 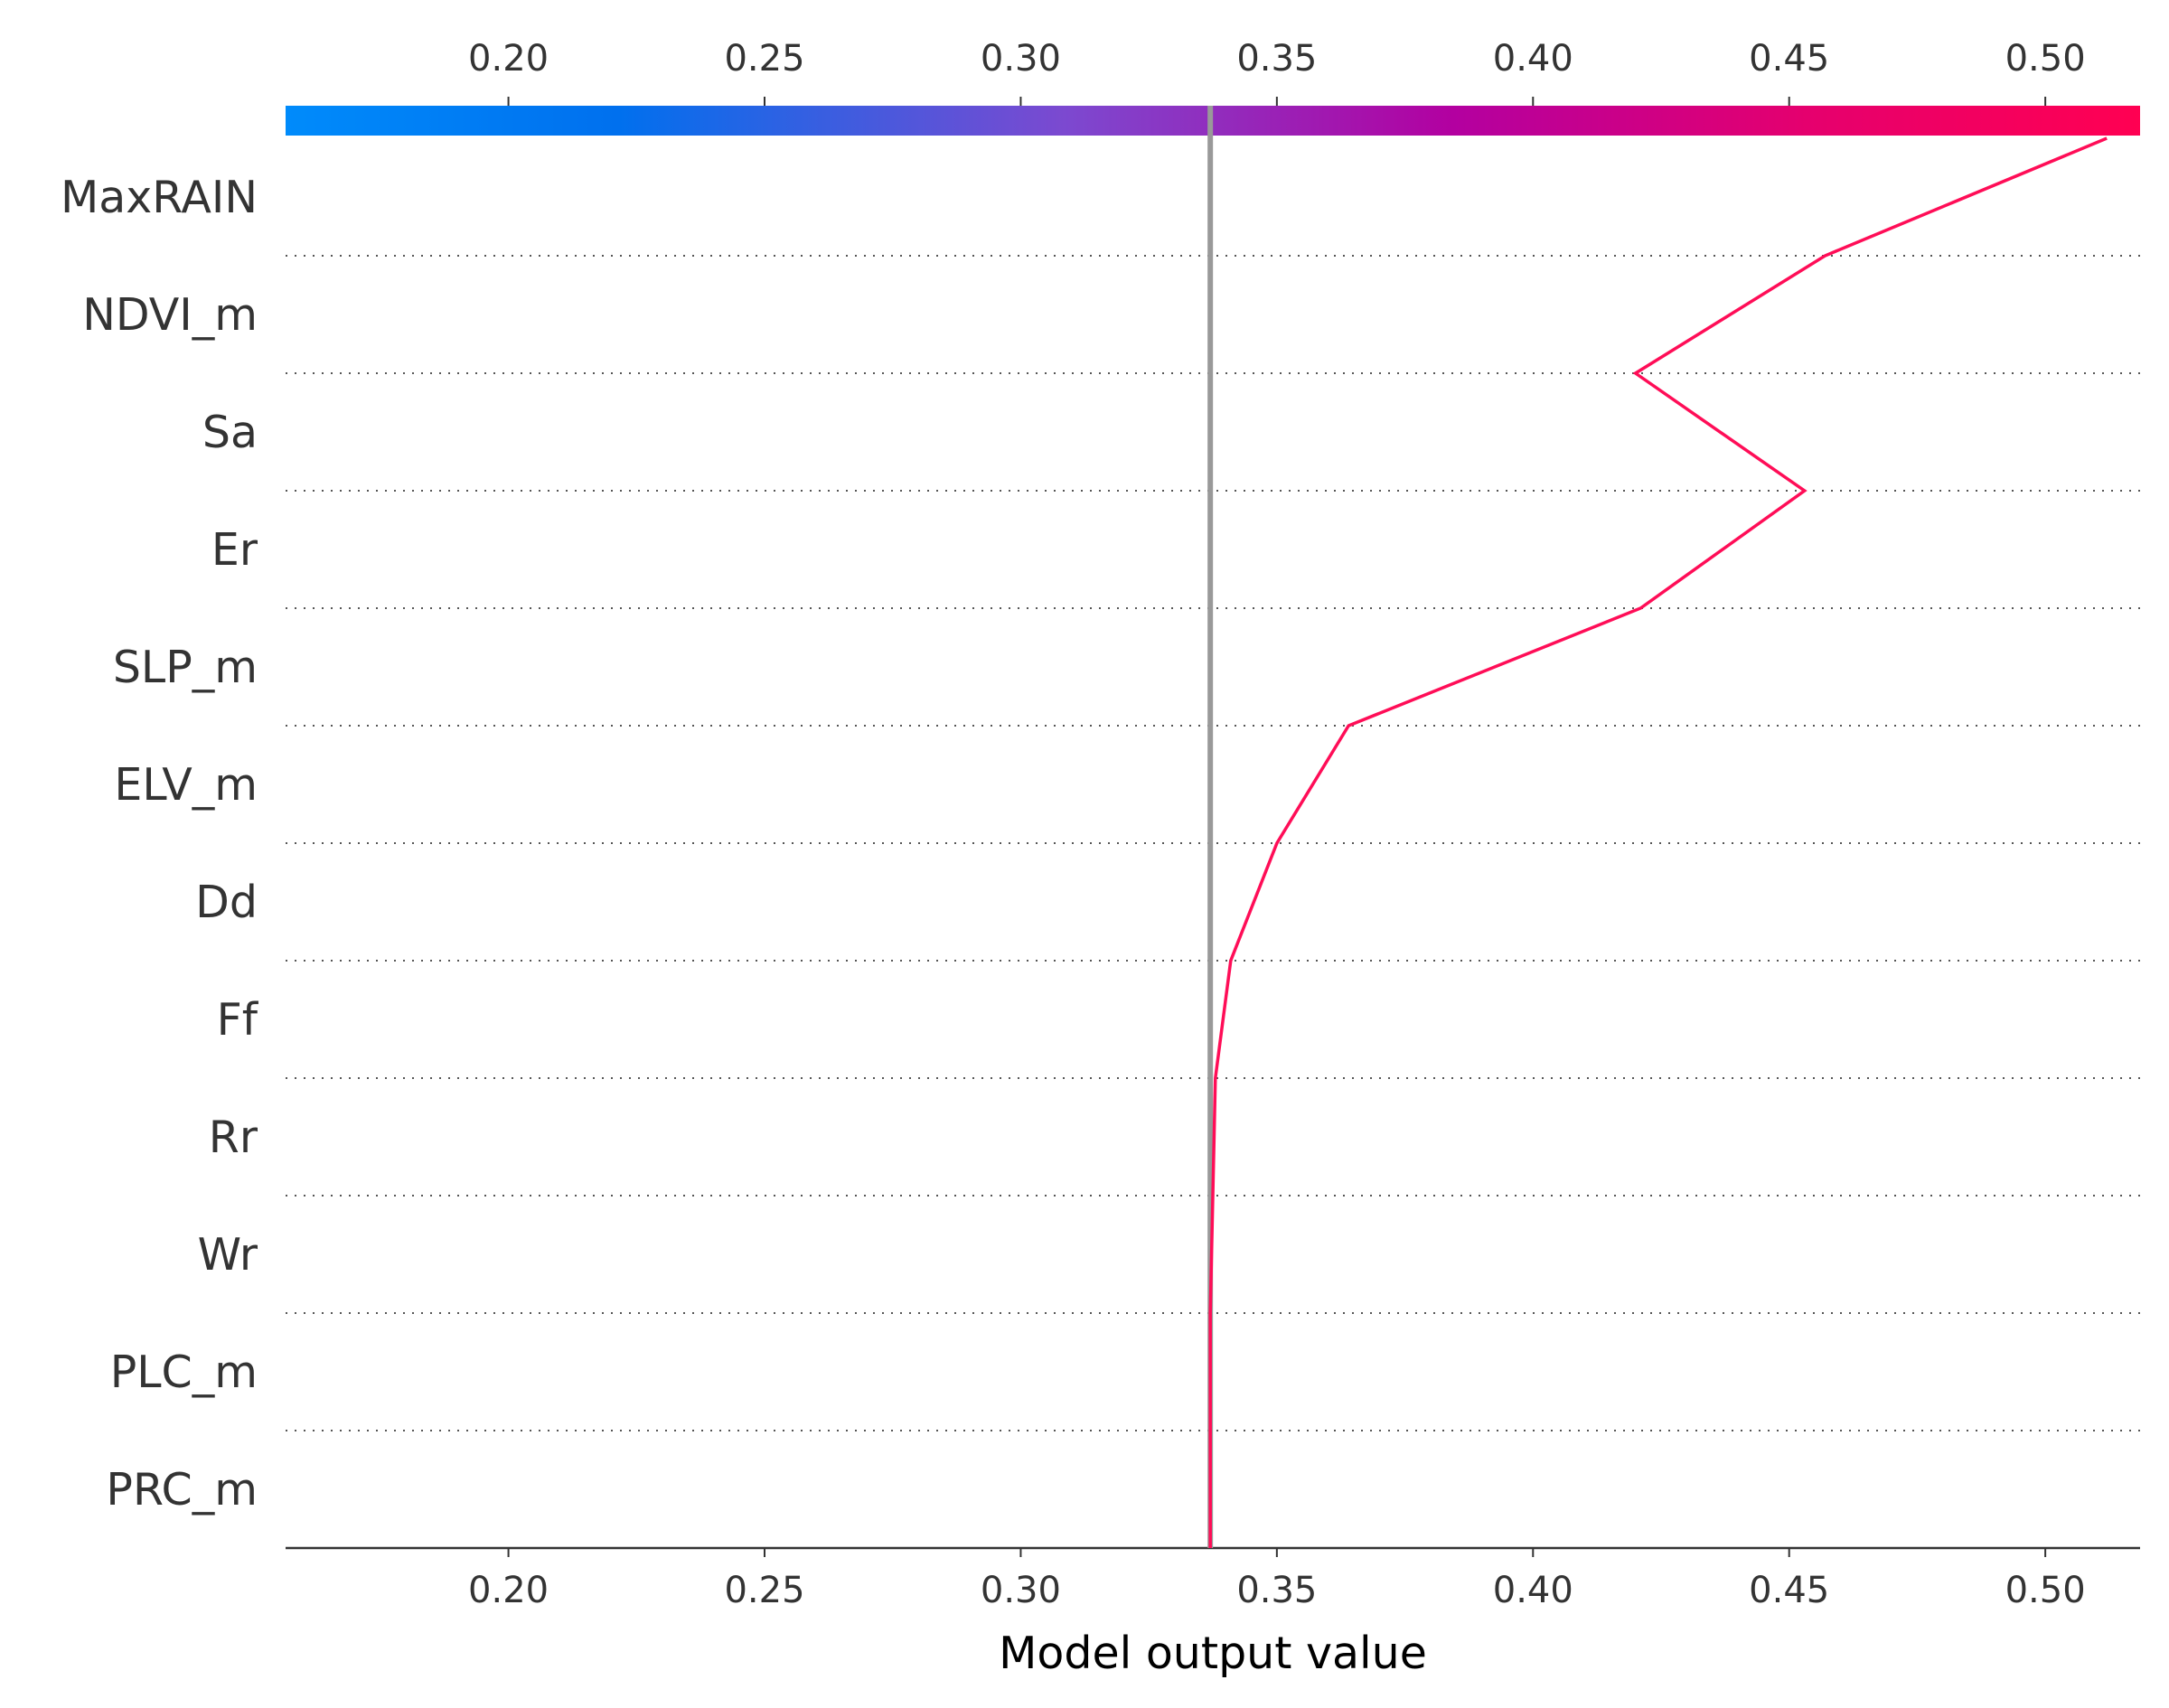 I want to click on feature-label: Dd, so click(x=227, y=902).